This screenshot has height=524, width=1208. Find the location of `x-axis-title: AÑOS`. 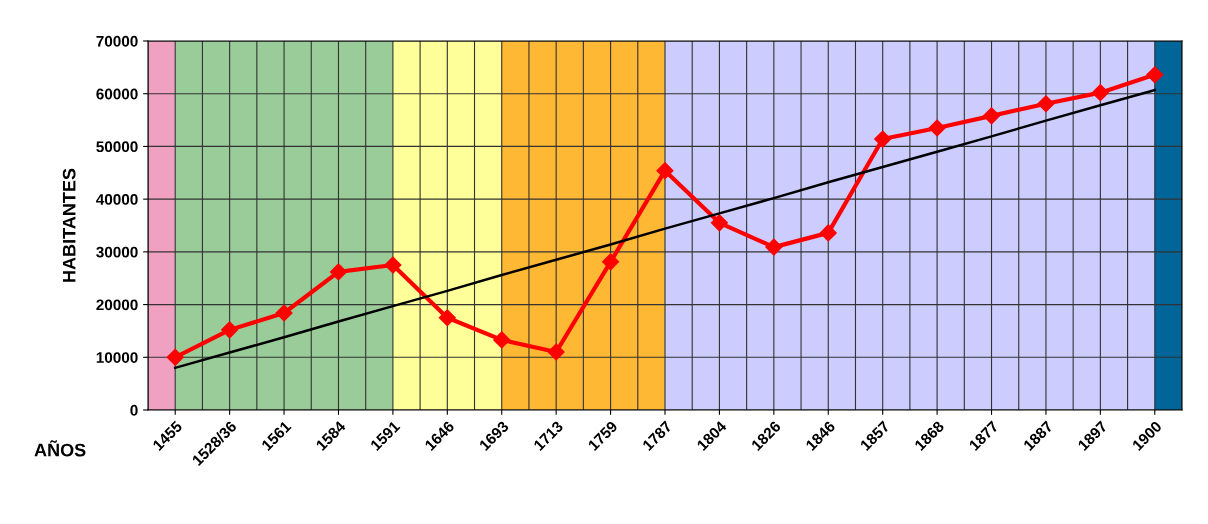

x-axis-title: AÑOS is located at coordinates (60, 448).